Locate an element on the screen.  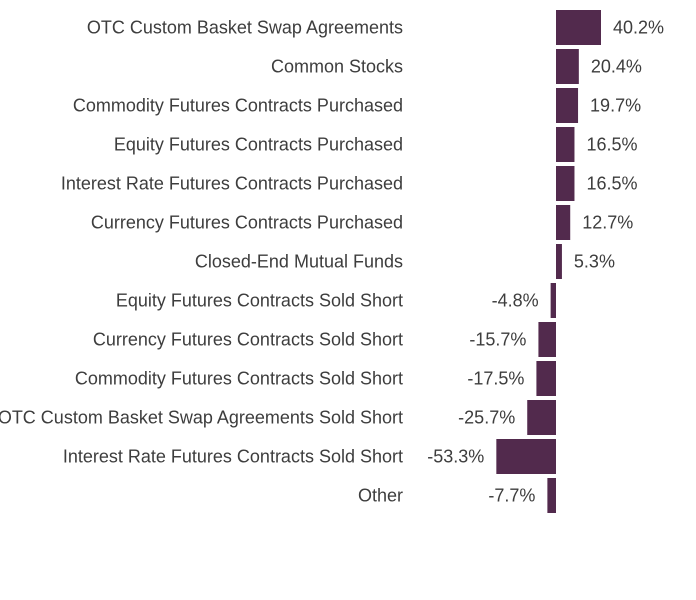
category-label: Equity Futures Contracts Purchased is located at coordinates (258, 145).